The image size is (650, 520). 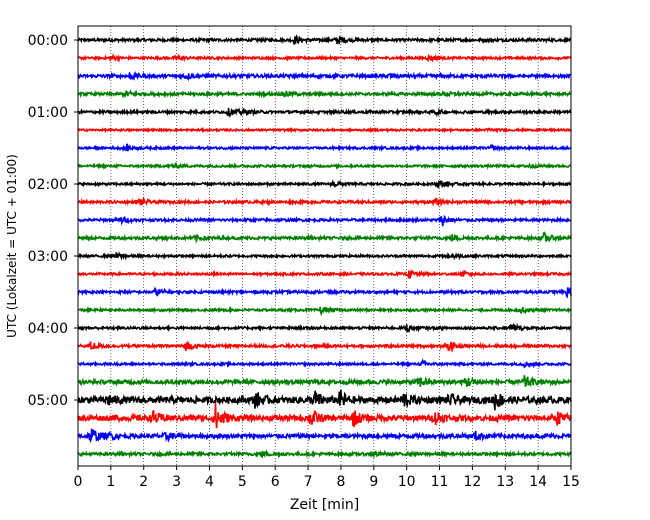 I want to click on x-tick-label: 9, so click(x=373, y=482).